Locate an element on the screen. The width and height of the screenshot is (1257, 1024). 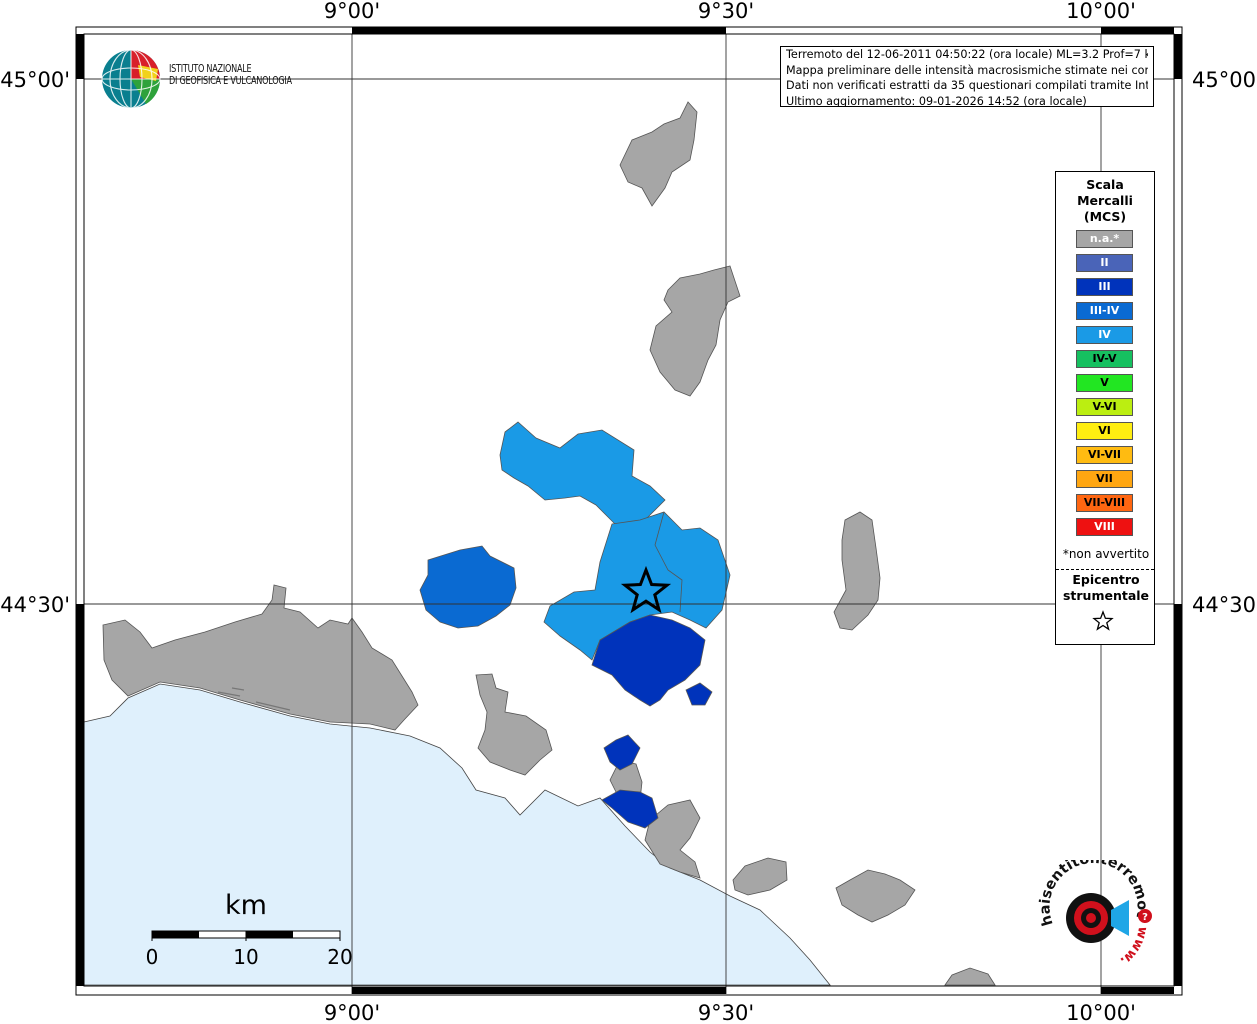
legend-item: VII is located at coordinates (1104, 479).